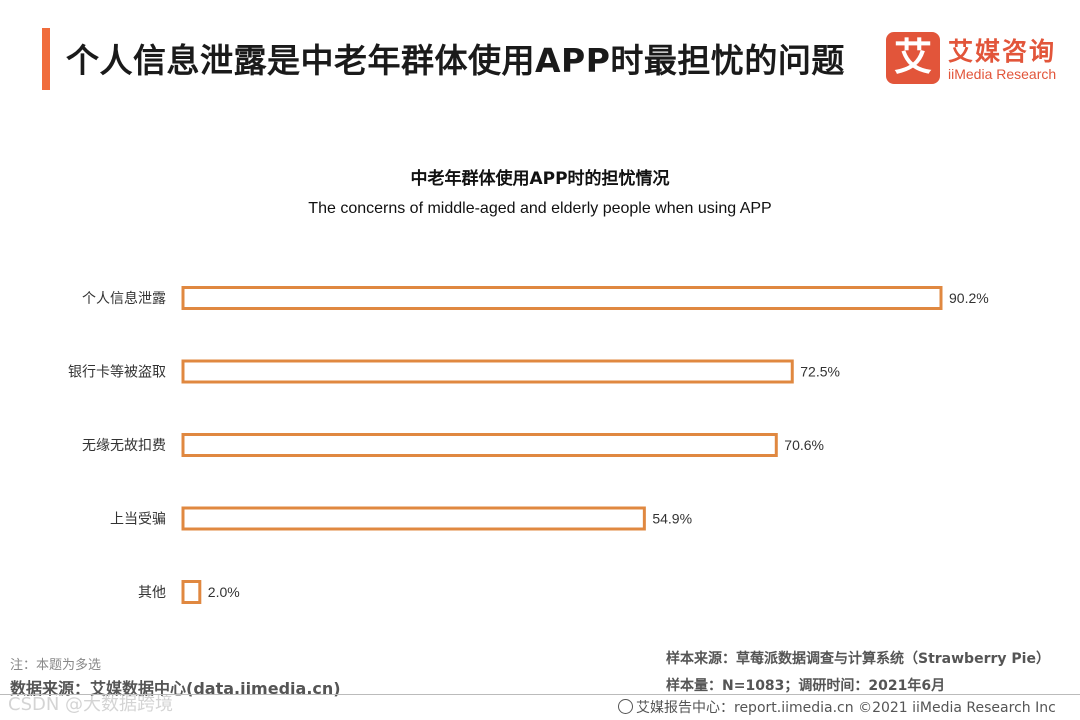  Describe the element at coordinates (152, 593) in the screenshot. I see `category-label: 其他` at that location.